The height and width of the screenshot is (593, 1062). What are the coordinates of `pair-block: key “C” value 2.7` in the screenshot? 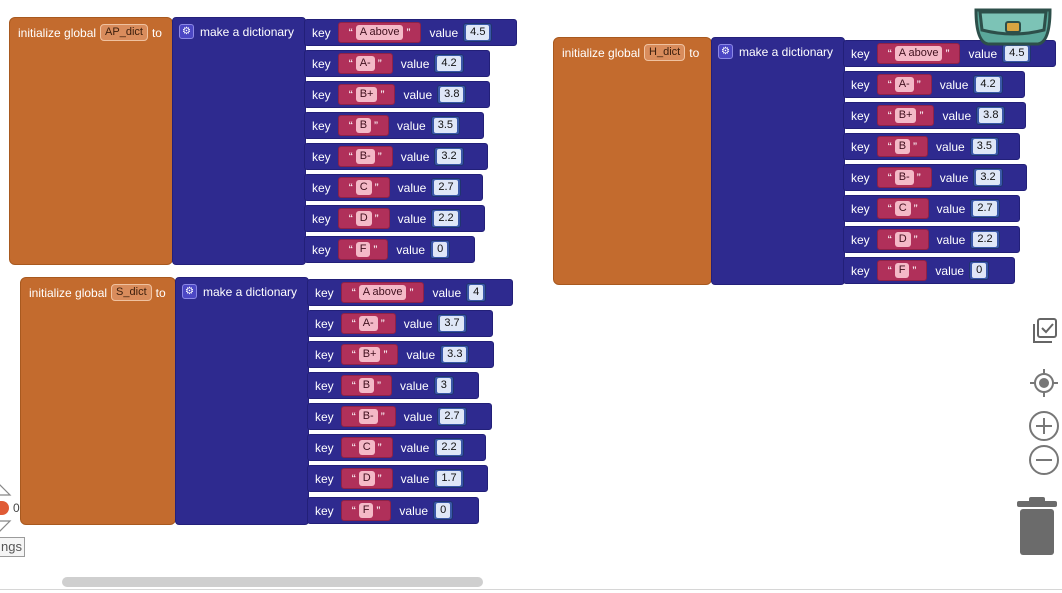 It's located at (931, 208).